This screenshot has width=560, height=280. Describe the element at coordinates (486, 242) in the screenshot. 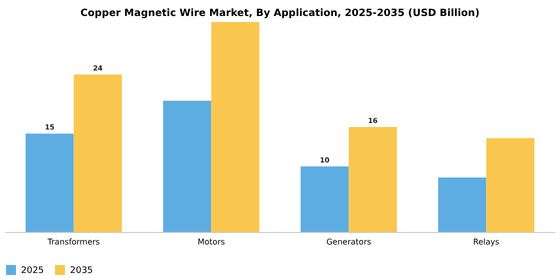

I see `x-tick-label: Relays` at that location.